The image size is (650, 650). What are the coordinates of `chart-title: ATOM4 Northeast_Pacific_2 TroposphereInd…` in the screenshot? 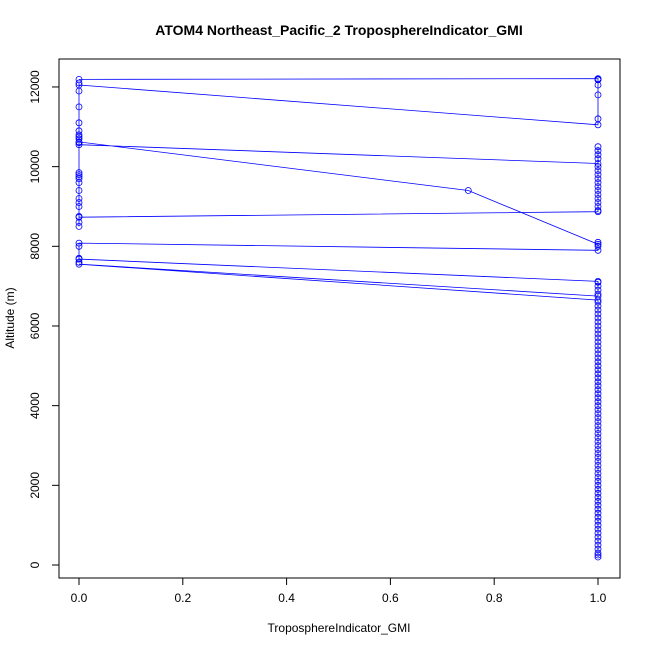 It's located at (338, 30).